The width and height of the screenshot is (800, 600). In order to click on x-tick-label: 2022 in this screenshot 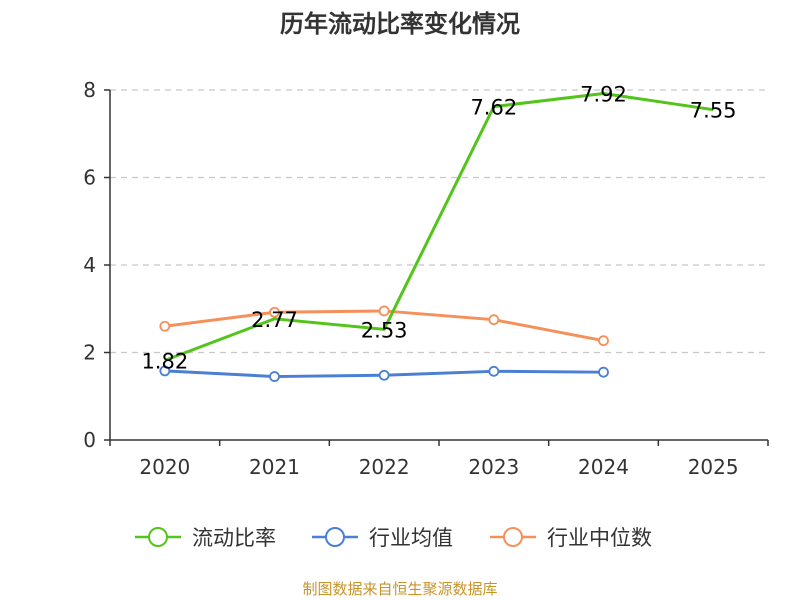, I will do `click(384, 467)`.